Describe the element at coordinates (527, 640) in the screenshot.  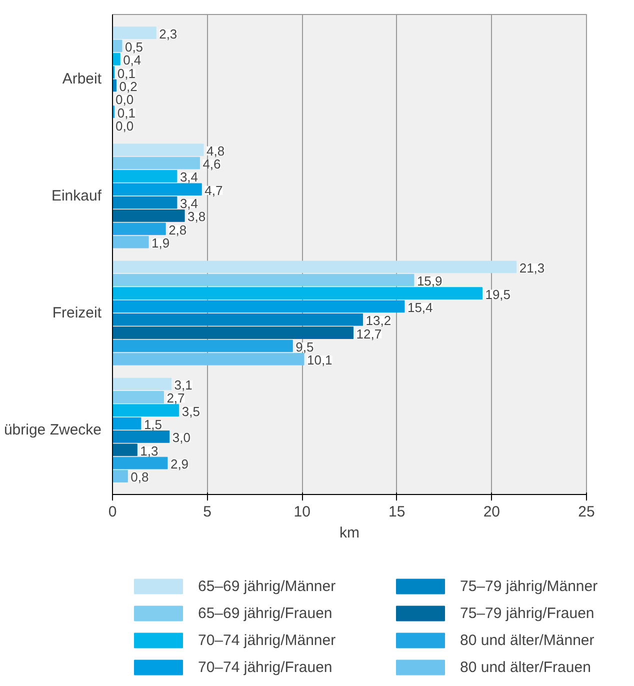
I see `legend-label: 80 und älter/Männer` at that location.